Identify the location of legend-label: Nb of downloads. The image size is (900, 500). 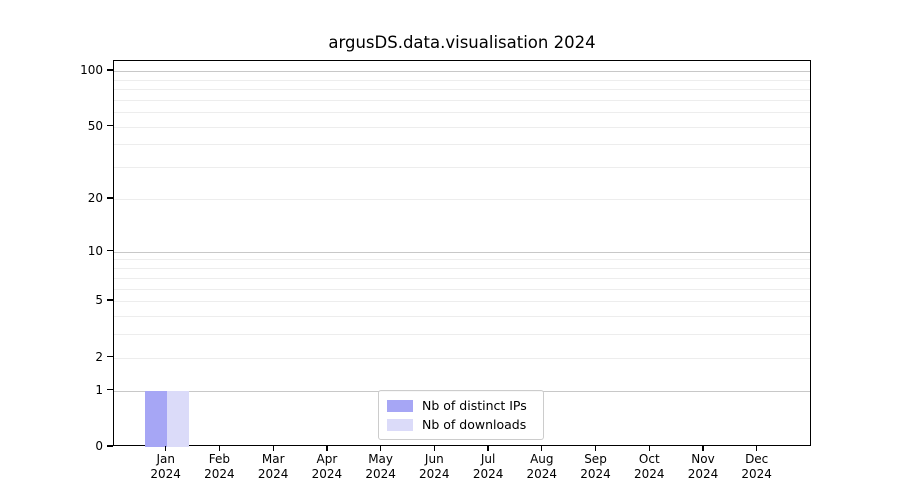
(474, 424).